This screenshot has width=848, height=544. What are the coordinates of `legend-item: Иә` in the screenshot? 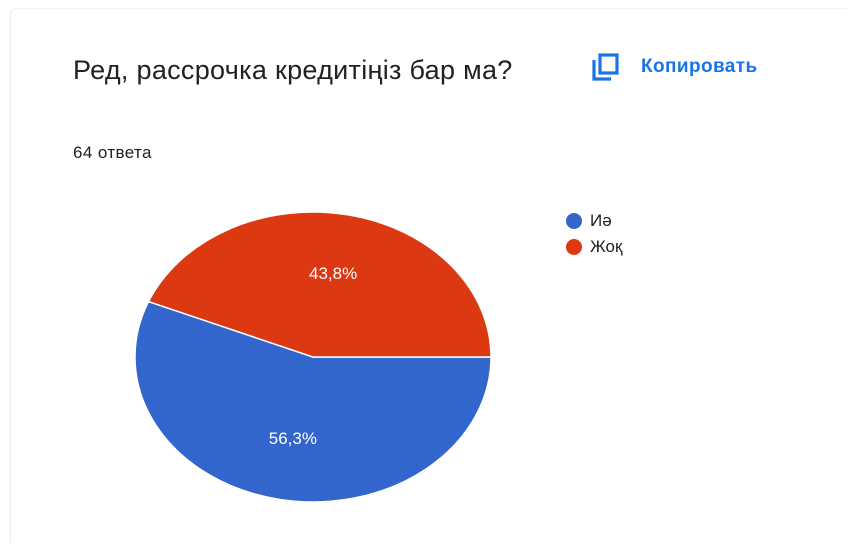 It's located at (594, 221).